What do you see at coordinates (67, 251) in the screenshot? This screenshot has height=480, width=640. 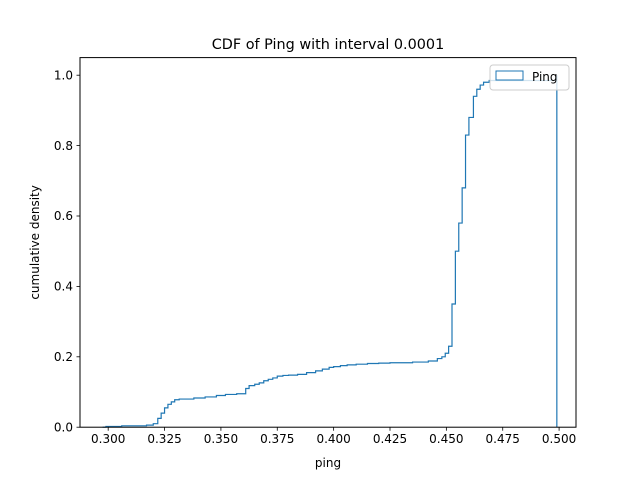 I see `y-axis: 0.0 0.2 0.4 0.6 0.8 1.0` at bounding box center [67, 251].